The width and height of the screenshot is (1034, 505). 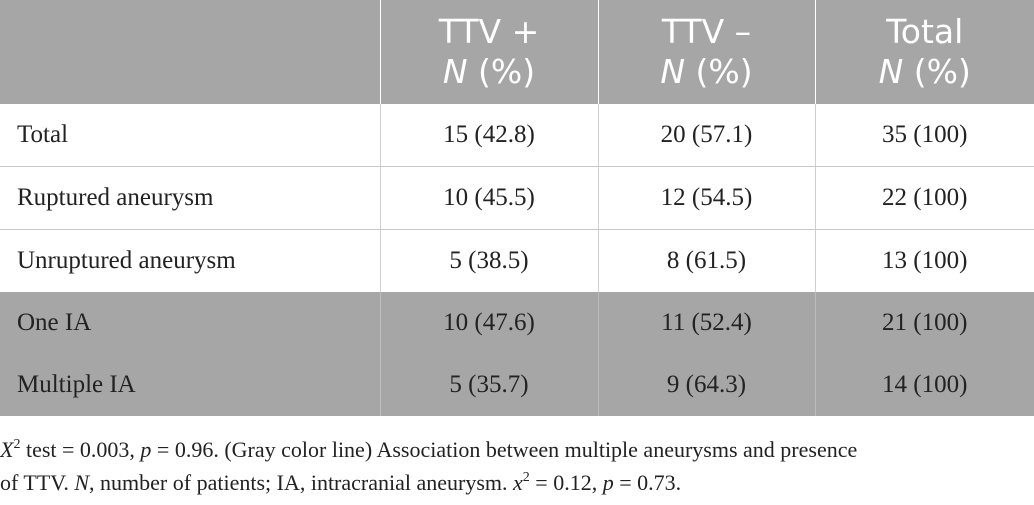 What do you see at coordinates (707, 385) in the screenshot?
I see `cell-ttv-negative: 9 (64.3)` at bounding box center [707, 385].